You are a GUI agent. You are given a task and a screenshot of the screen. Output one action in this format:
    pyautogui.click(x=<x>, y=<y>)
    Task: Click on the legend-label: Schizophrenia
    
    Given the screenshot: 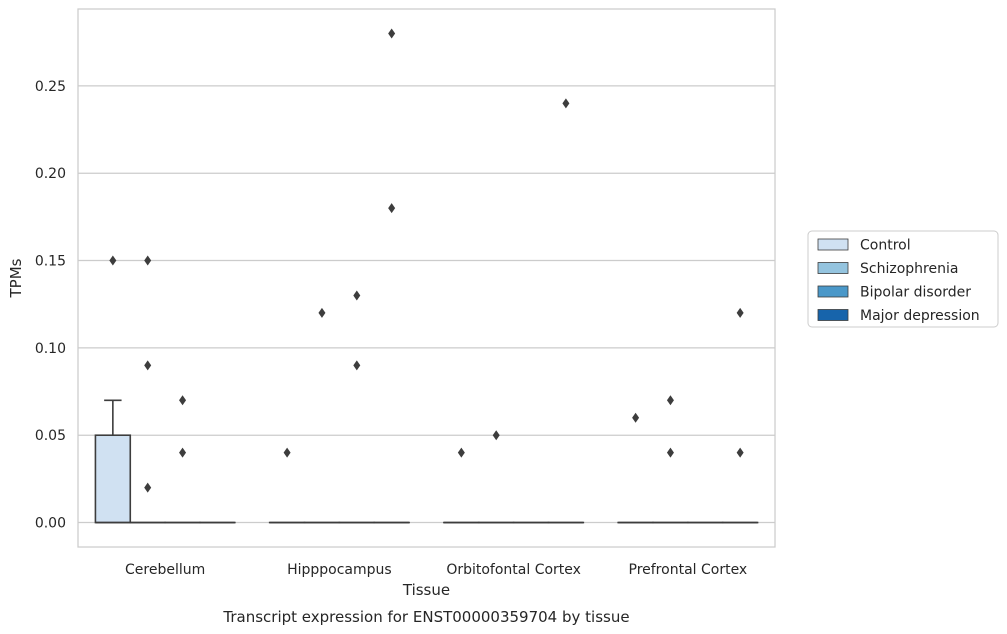 What is the action you would take?
    pyautogui.click(x=909, y=269)
    